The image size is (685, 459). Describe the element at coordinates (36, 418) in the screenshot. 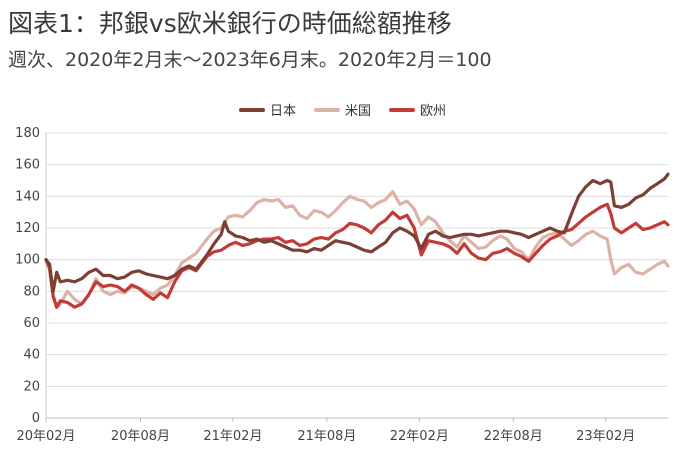

I see `y-tick-label: 0` at that location.